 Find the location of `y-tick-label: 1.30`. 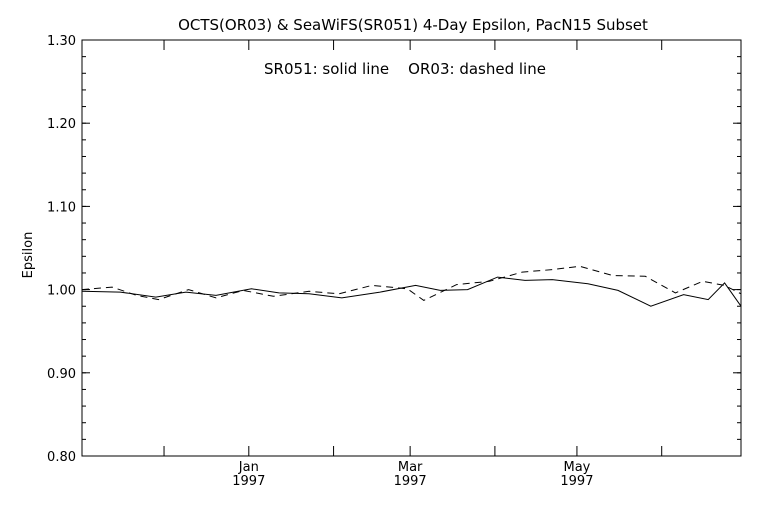

y-tick-label: 1.30 is located at coordinates (61, 41).